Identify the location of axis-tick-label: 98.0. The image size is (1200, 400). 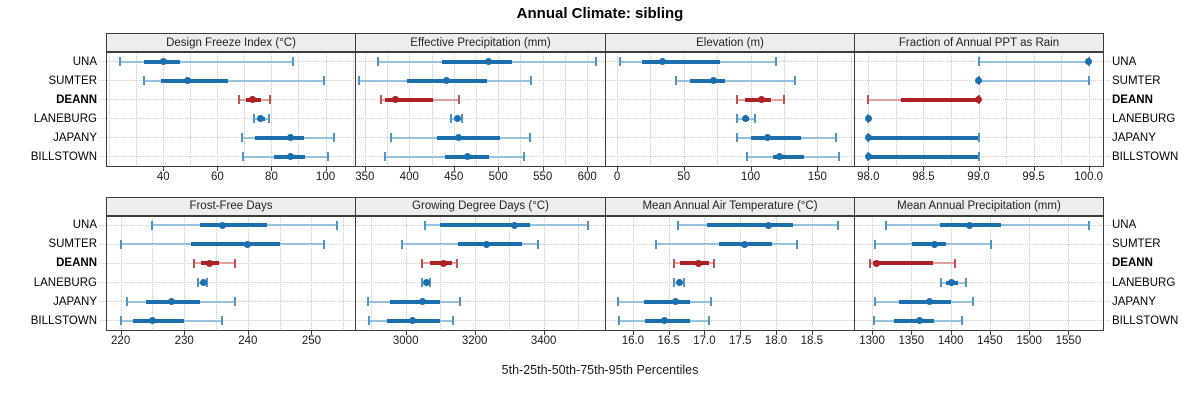
(868, 176).